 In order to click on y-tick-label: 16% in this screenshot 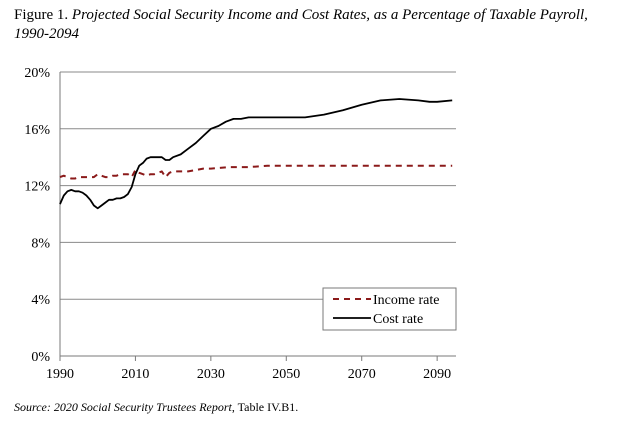, I will do `click(37, 130)`.